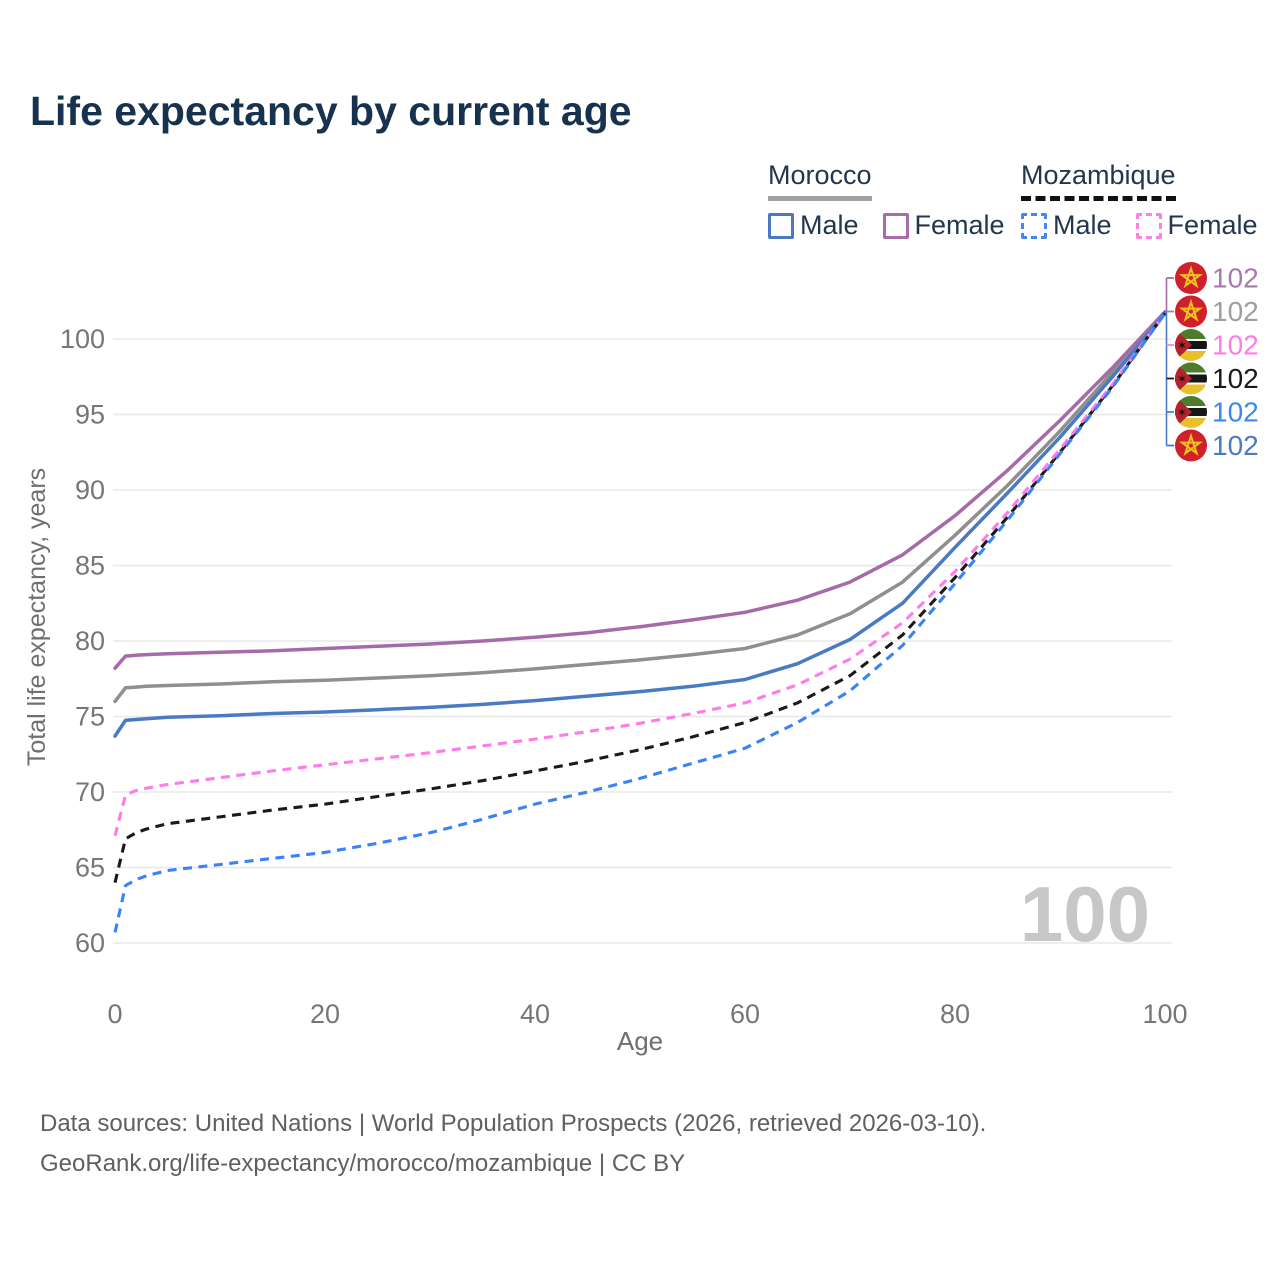  Describe the element at coordinates (90, 641) in the screenshot. I see `y-tick-label-80: 80` at that location.